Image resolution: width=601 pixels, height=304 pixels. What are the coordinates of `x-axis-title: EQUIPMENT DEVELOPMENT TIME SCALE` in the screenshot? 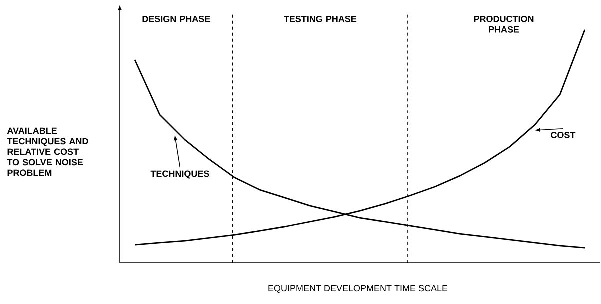 It's located at (358, 289).